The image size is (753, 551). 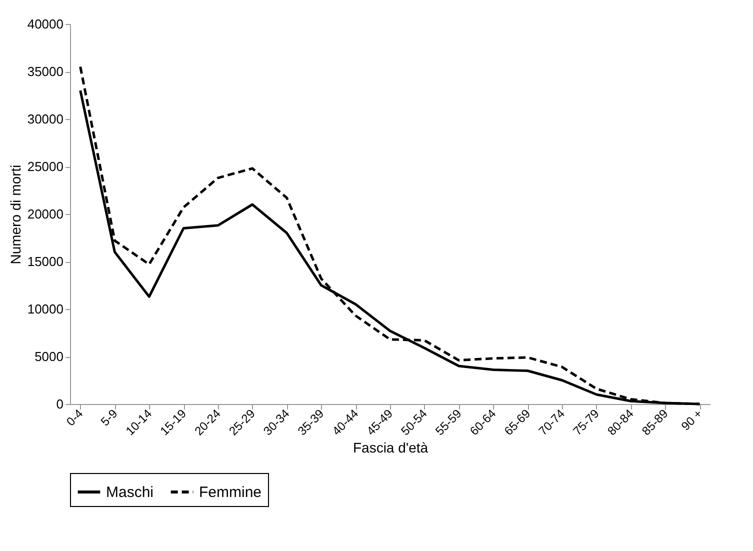 What do you see at coordinates (45, 261) in the screenshot?
I see `y-tick-label: 15000` at bounding box center [45, 261].